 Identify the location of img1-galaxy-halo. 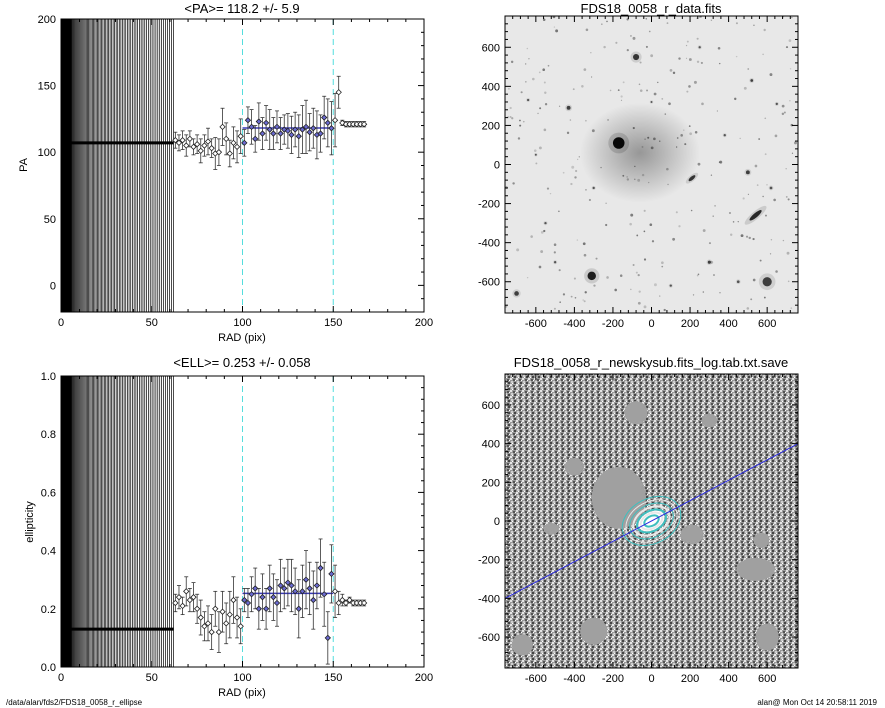
(639, 152).